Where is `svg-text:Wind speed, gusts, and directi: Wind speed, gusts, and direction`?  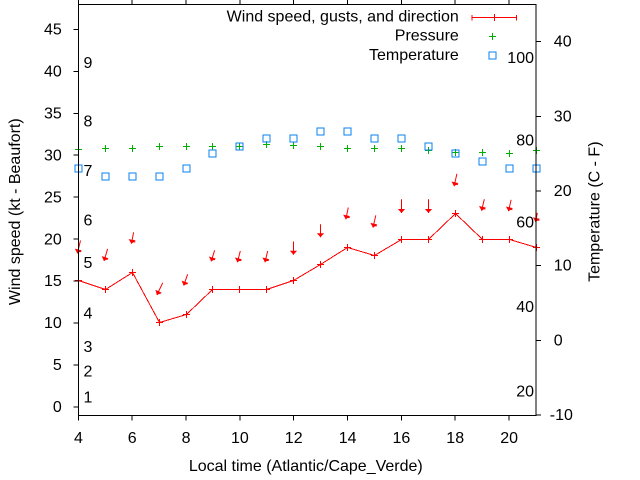
svg-text:Wind speed, gusts, and directi: Wind speed, gusts, and direction is located at coordinates (343, 16).